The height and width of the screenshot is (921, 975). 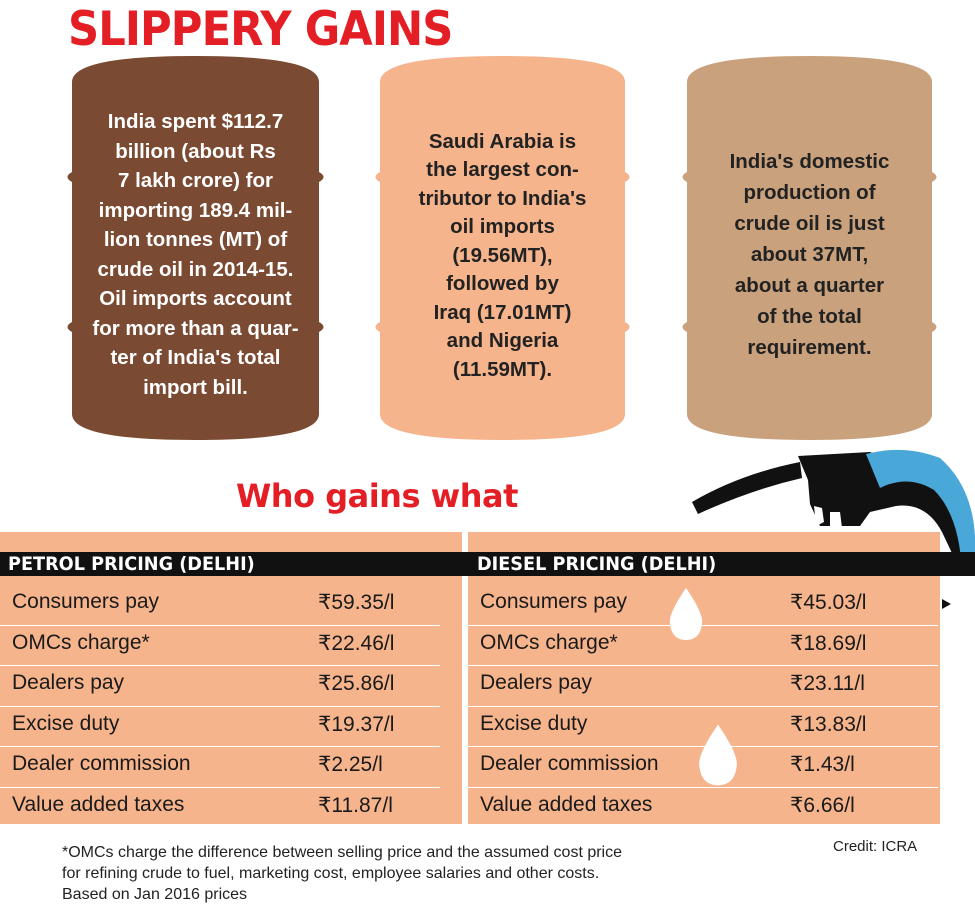 I want to click on row-value: ₹25.86/l, so click(x=356, y=683).